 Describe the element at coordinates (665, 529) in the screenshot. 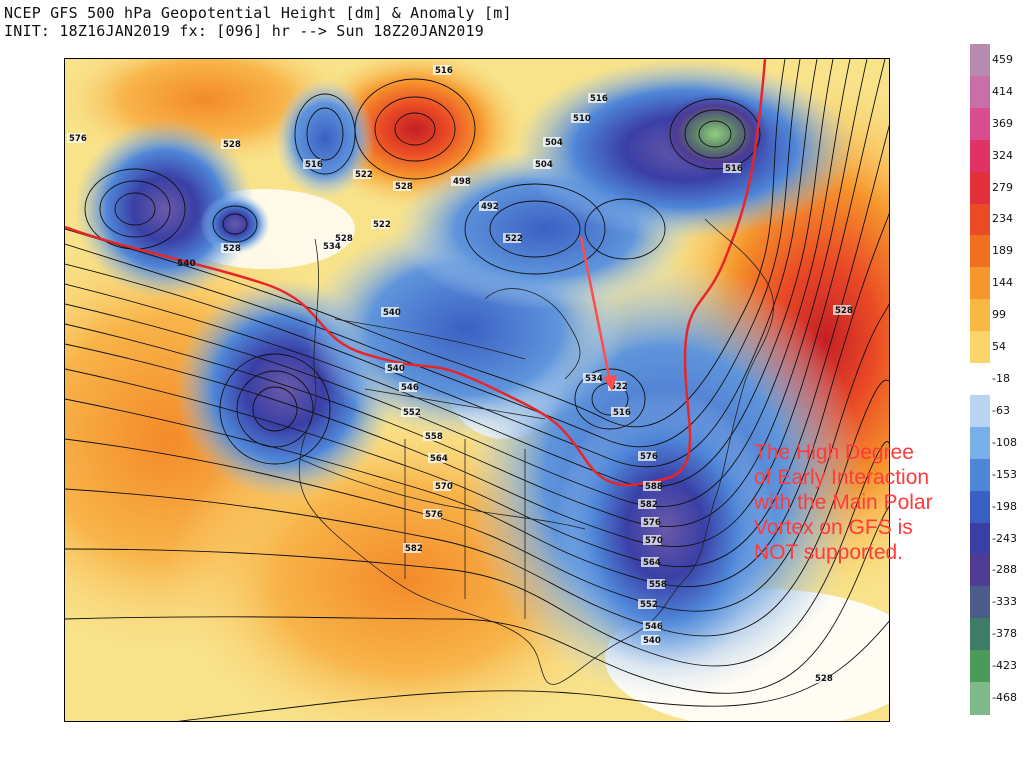

I see `trough-core-east` at that location.